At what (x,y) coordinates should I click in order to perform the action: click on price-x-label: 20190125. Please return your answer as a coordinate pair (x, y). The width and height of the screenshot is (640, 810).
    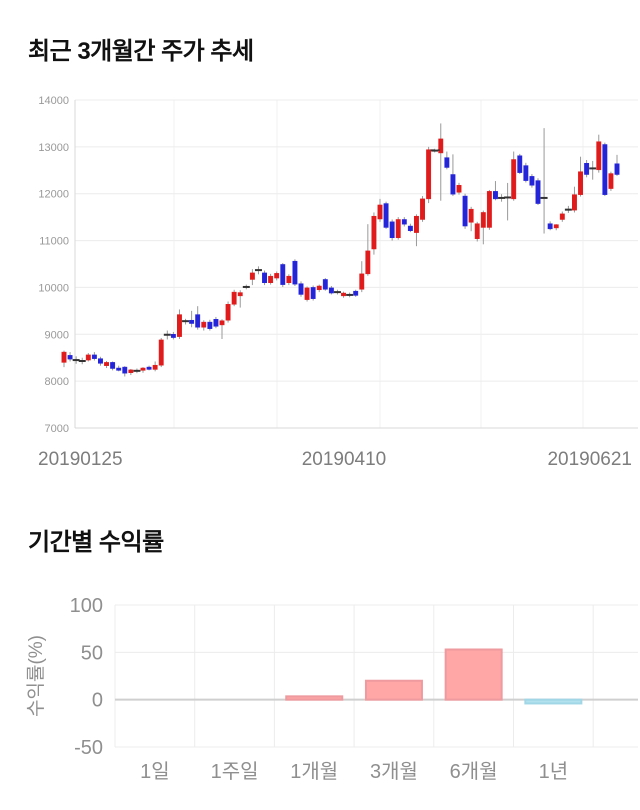
    Looking at the image, I should click on (80, 459).